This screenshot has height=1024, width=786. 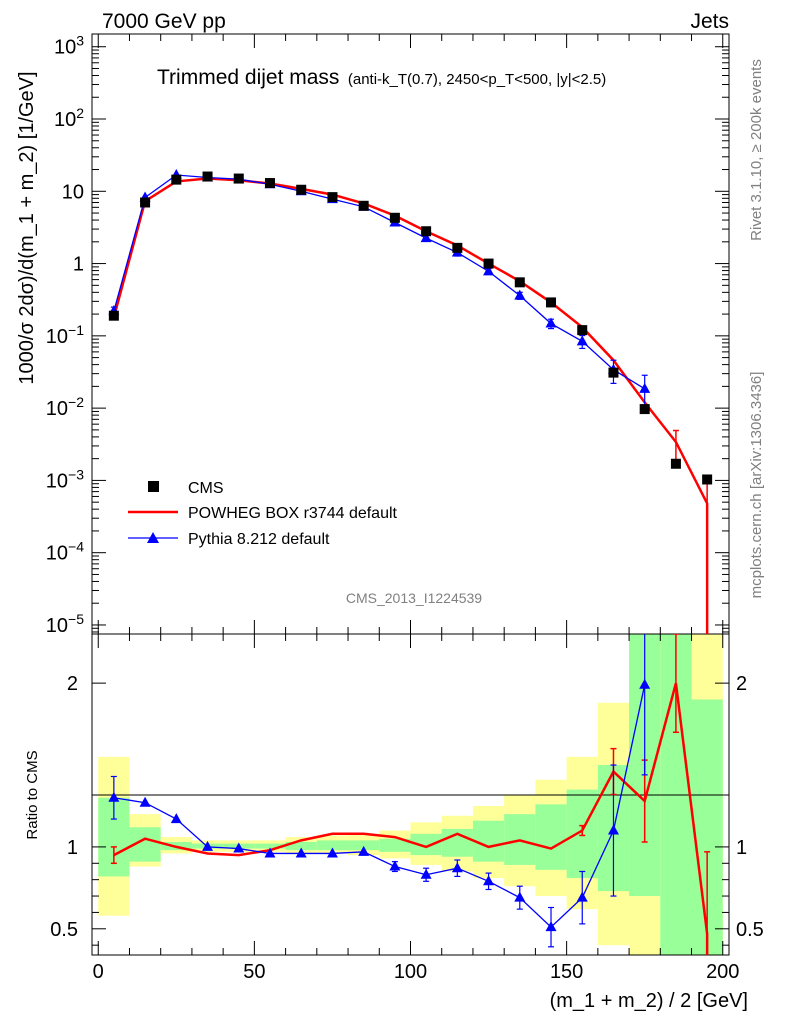 What do you see at coordinates (153, 537) in the screenshot?
I see `legend-pythia-marker` at bounding box center [153, 537].